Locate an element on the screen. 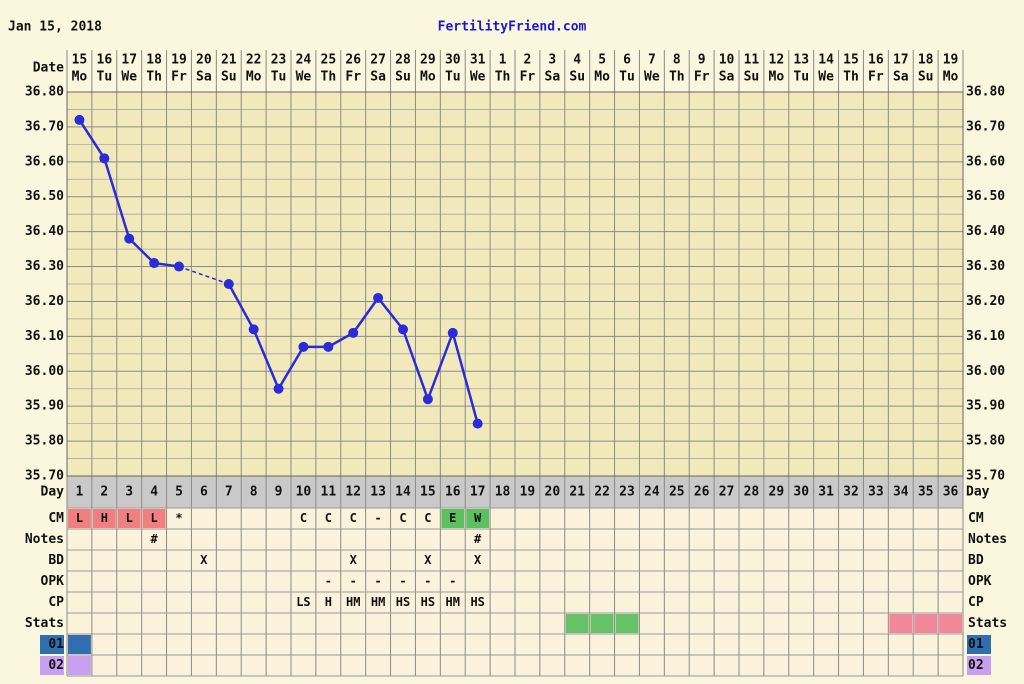 Image resolution: width=1024 pixels, height=684 pixels. row-label-right: CP is located at coordinates (976, 602).